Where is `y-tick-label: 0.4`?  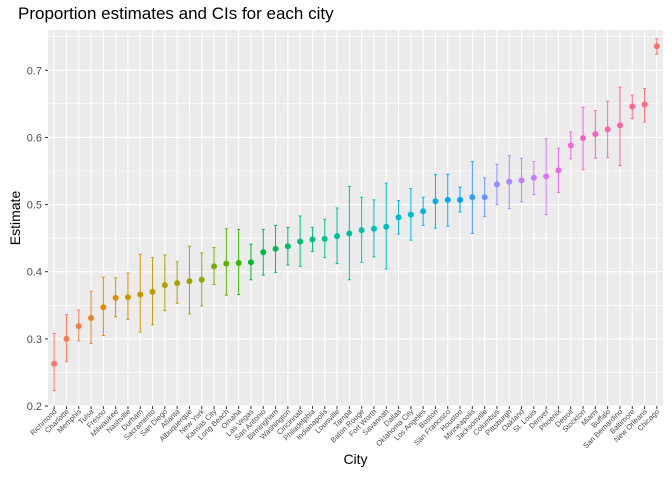 y-tick-label: 0.4 is located at coordinates (34, 273).